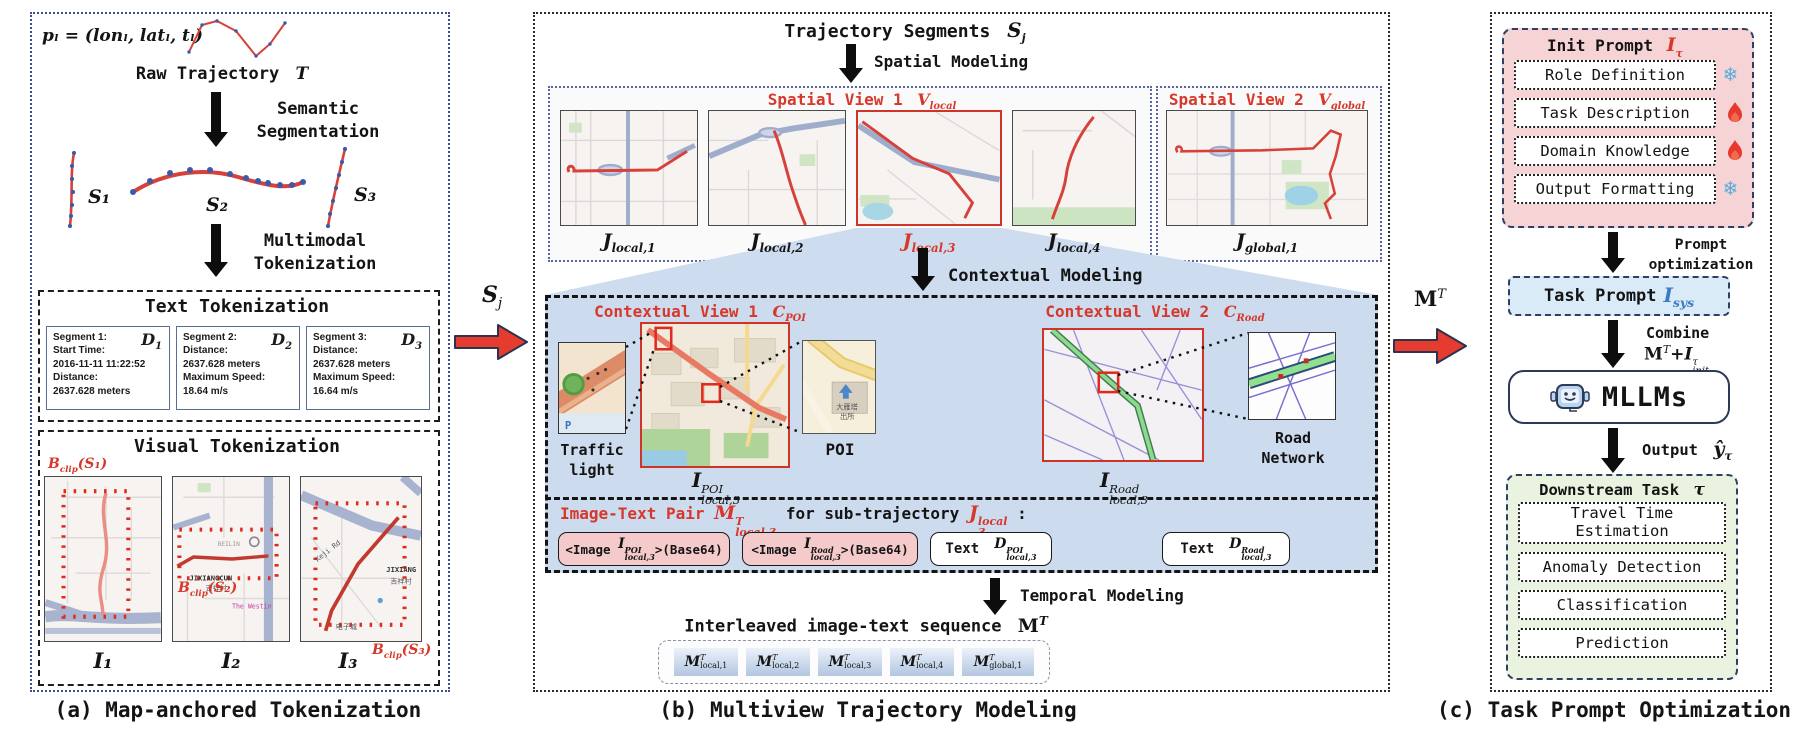  What do you see at coordinates (1293, 448) in the screenshot?
I see `road-network-label: Road Network` at bounding box center [1293, 448].